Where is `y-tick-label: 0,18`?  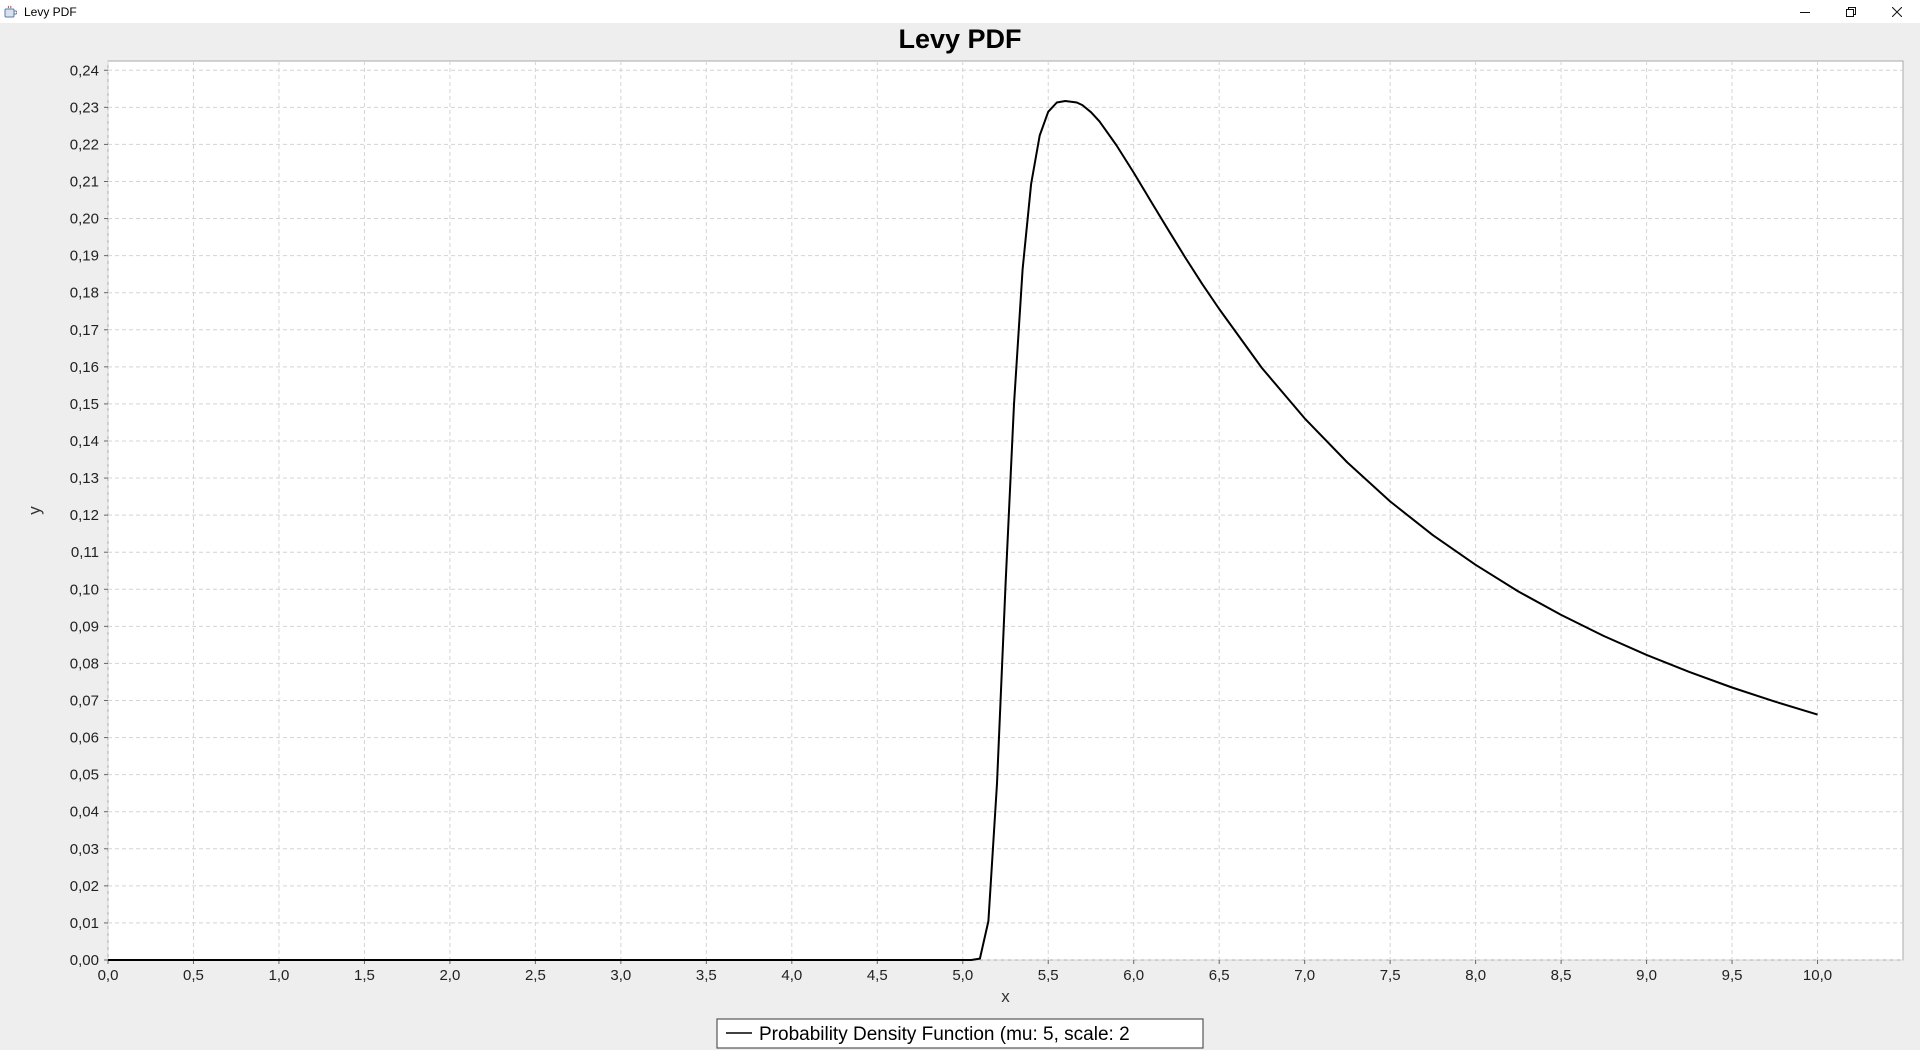
y-tick-label: 0,18 is located at coordinates (84, 293).